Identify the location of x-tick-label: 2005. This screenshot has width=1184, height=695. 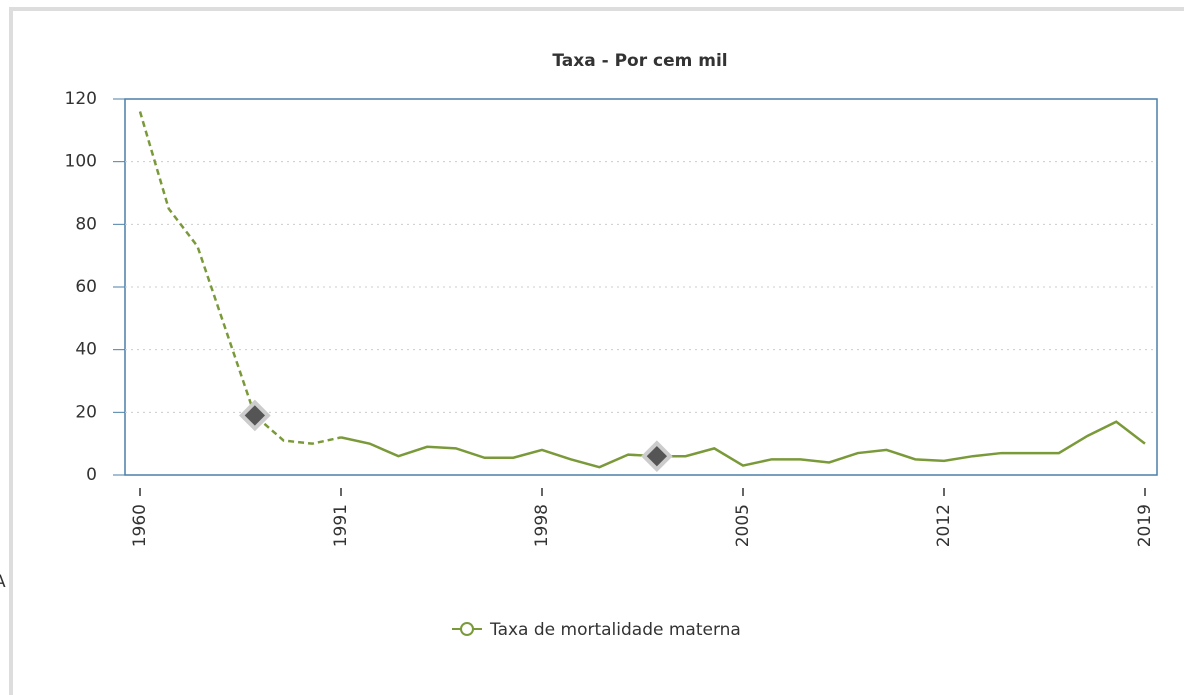
(743, 525).